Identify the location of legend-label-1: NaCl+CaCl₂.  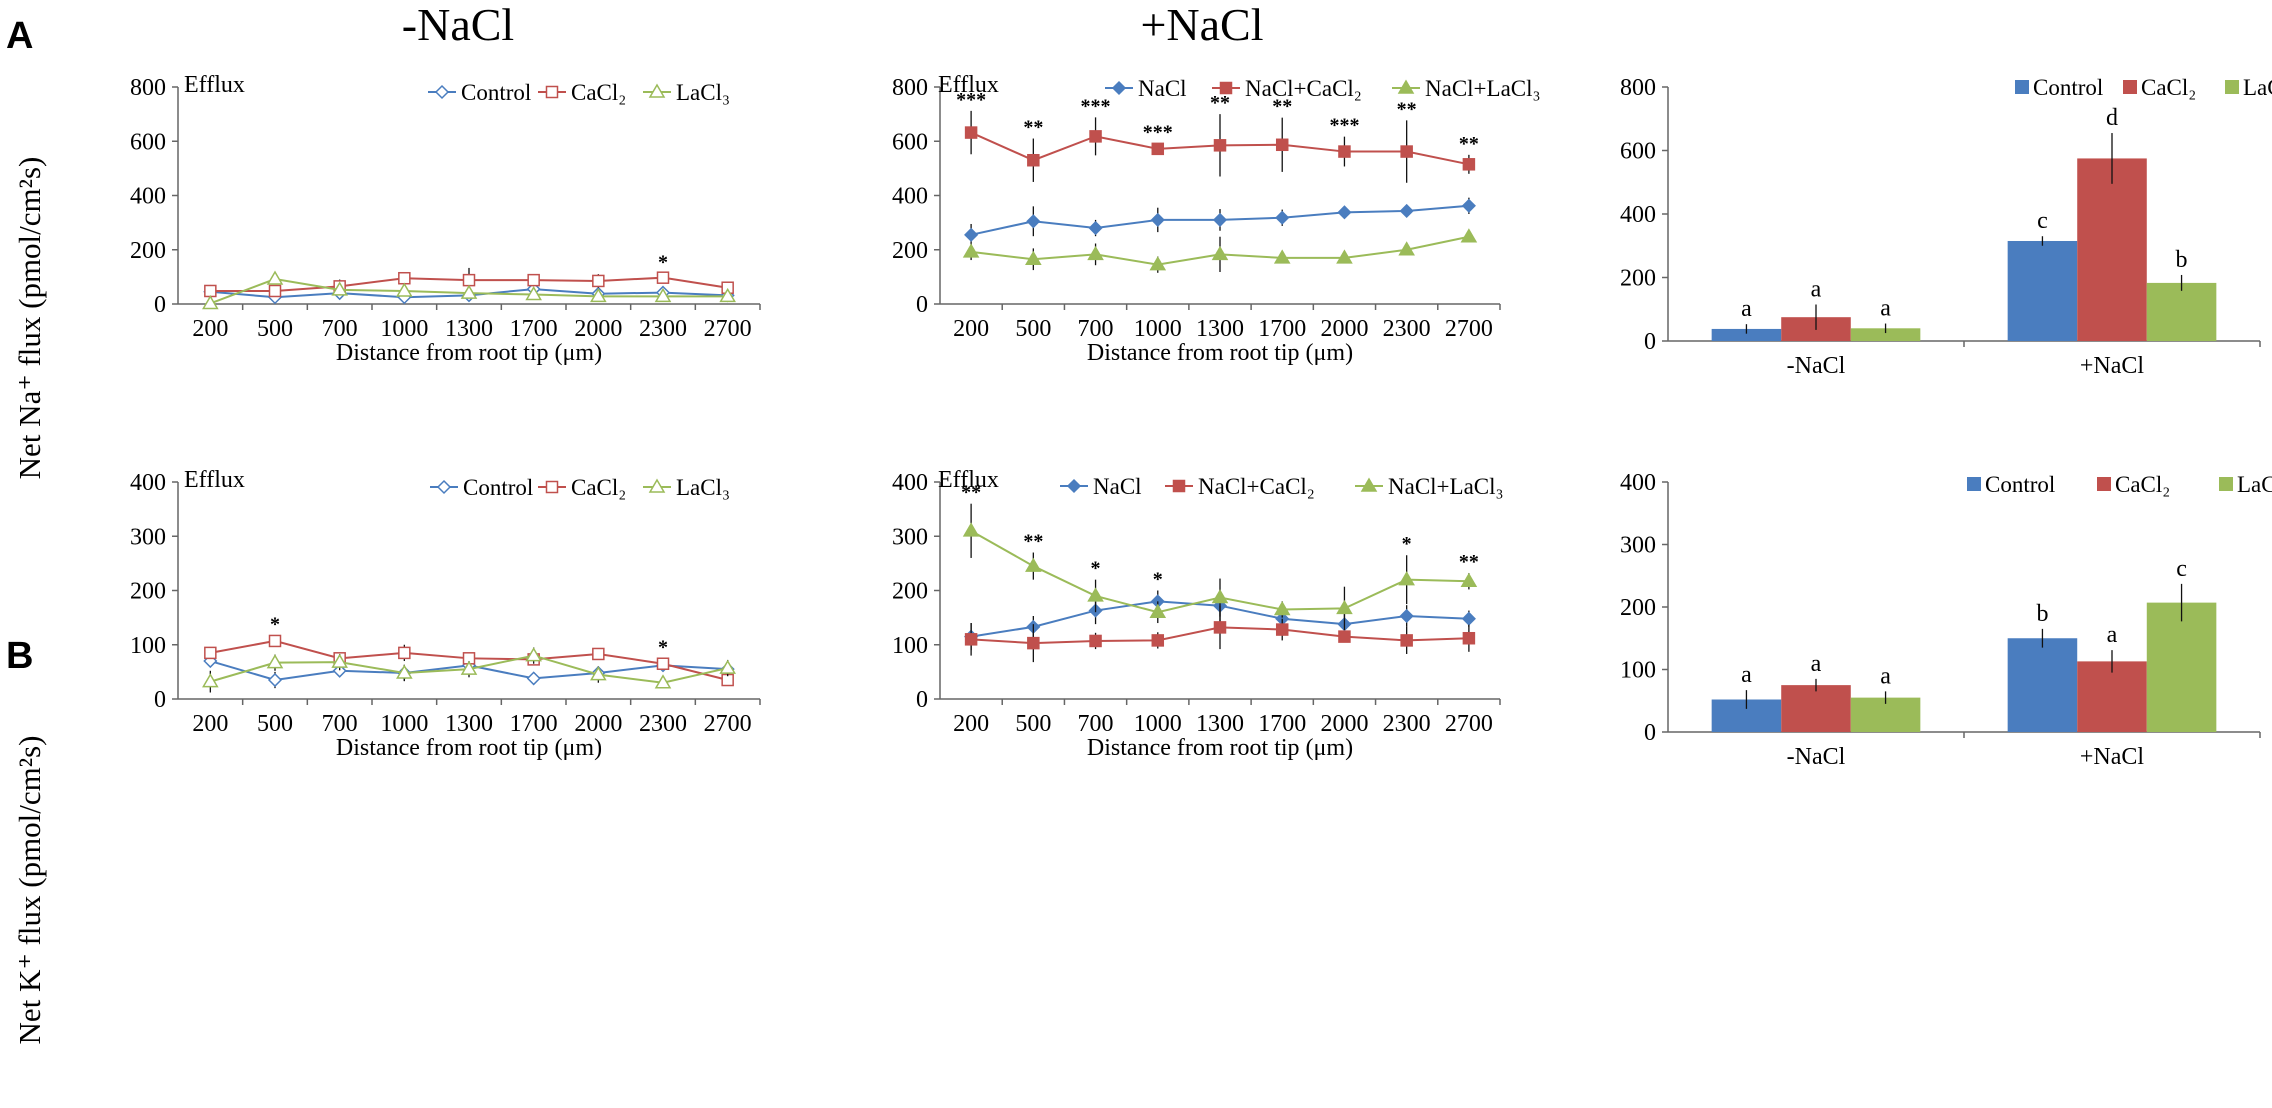
(1256, 486).